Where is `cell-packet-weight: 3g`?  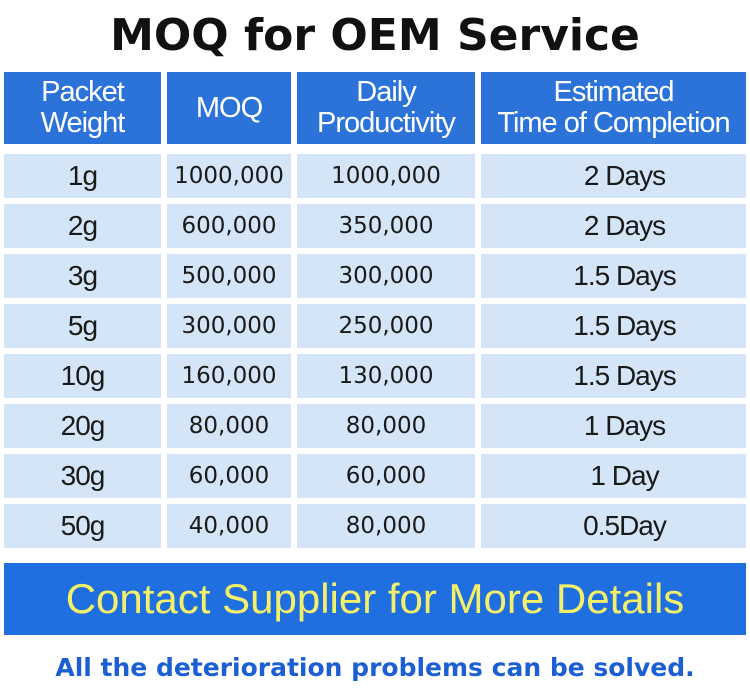 cell-packet-weight: 3g is located at coordinates (82, 276).